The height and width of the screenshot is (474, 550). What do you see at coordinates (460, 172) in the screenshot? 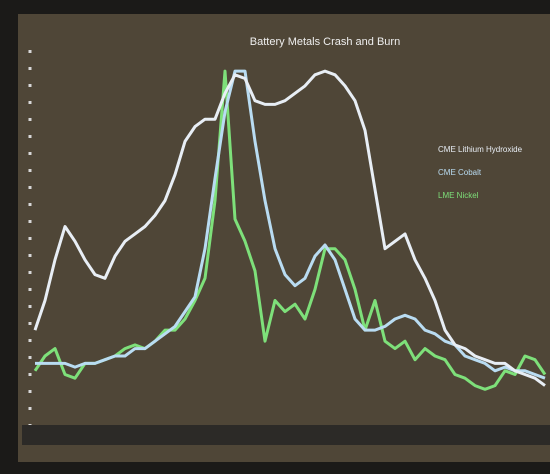
I see `legend-label: CME Cobalt` at bounding box center [460, 172].